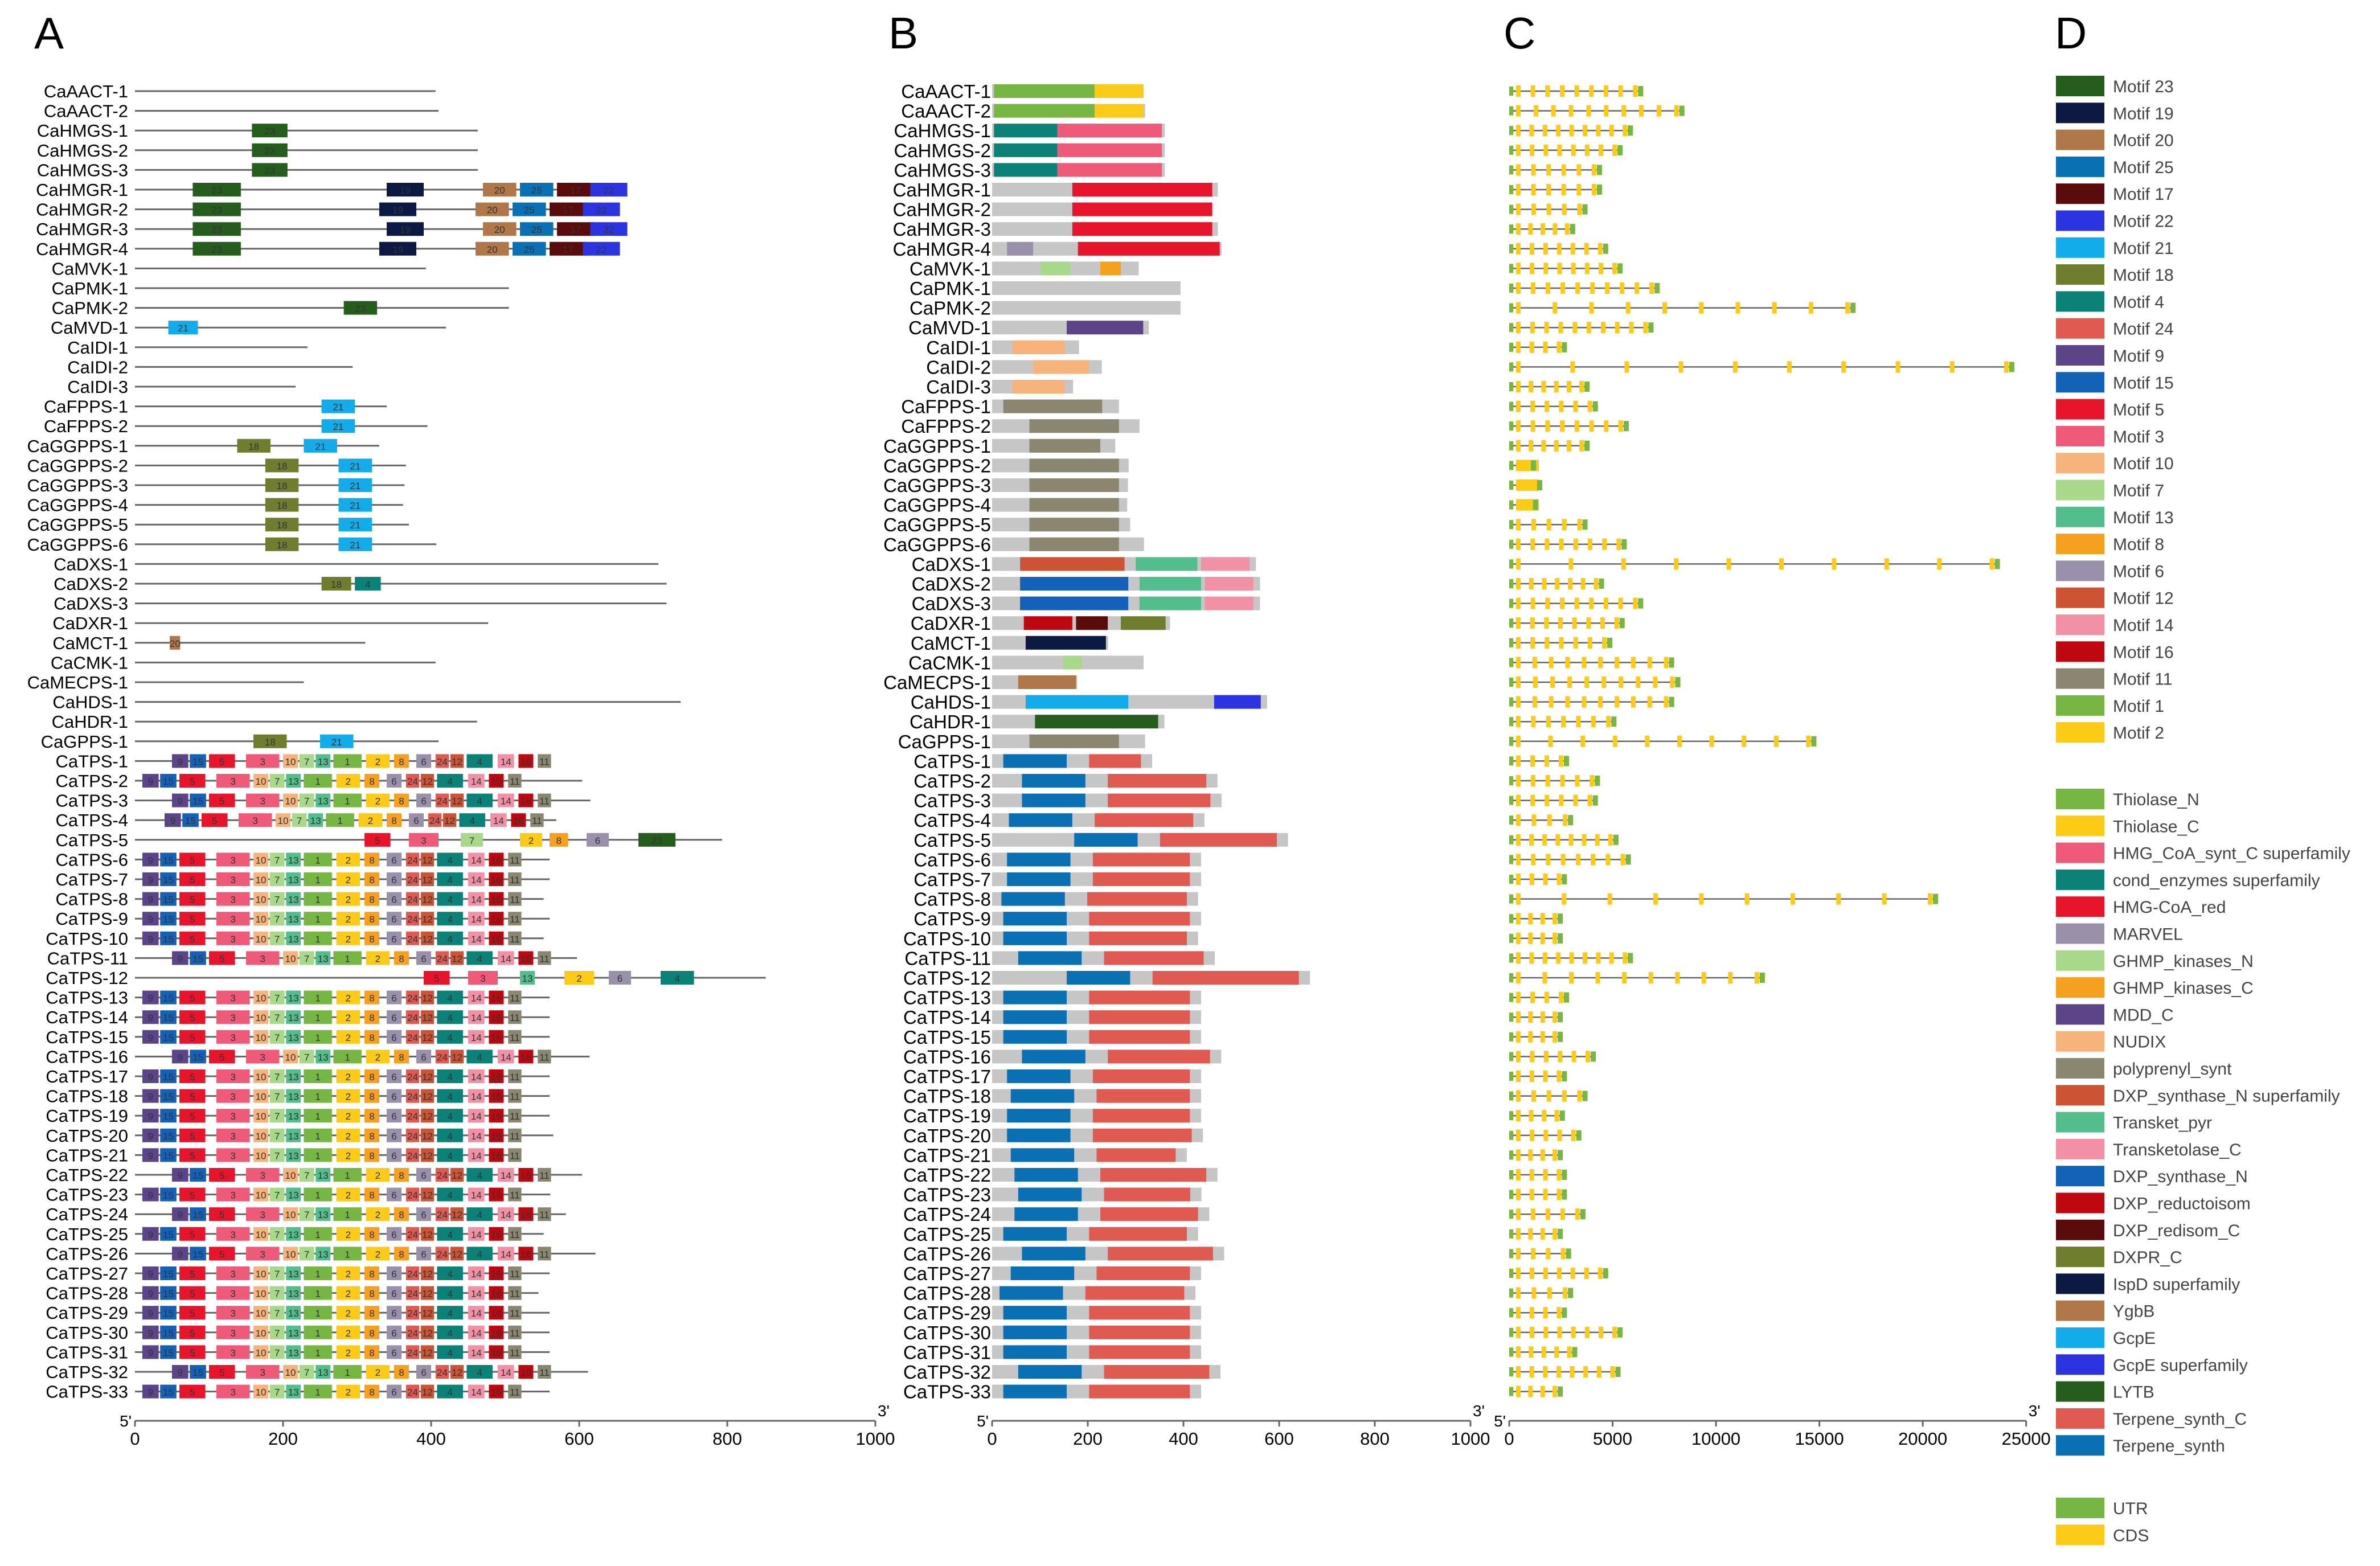  Describe the element at coordinates (412, 880) in the screenshot. I see `motif-number: 24` at that location.